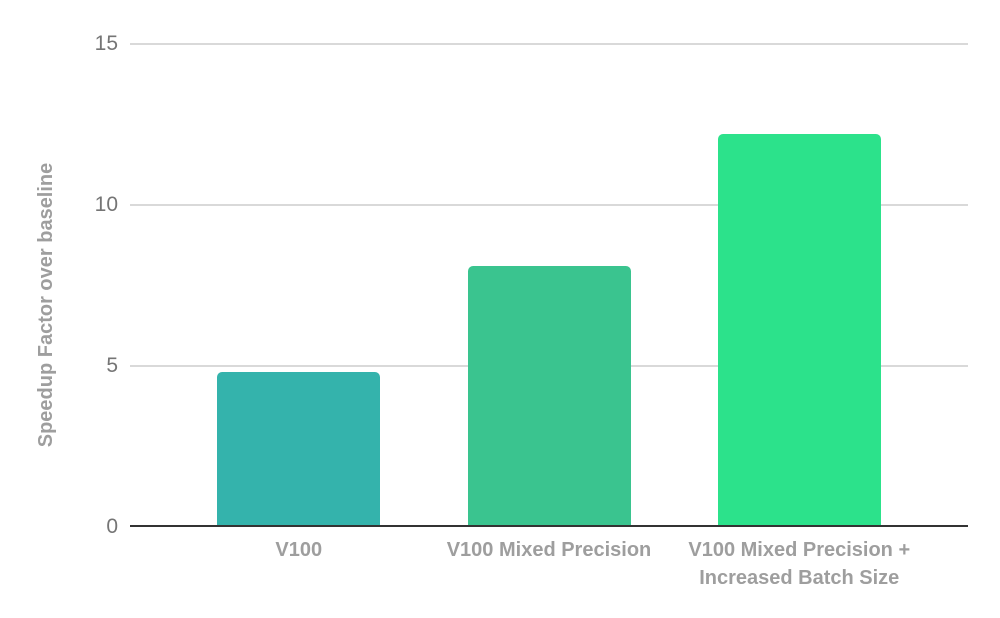 Image resolution: width=1000 pixels, height=618 pixels. I want to click on y-tick-label: 5, so click(112, 365).